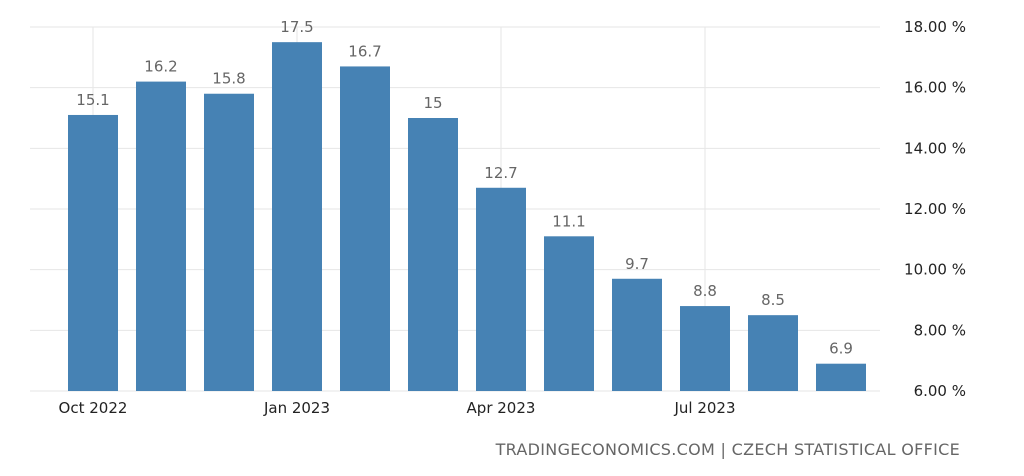  Describe the element at coordinates (92, 100) in the screenshot. I see `data-label: 15.1` at that location.